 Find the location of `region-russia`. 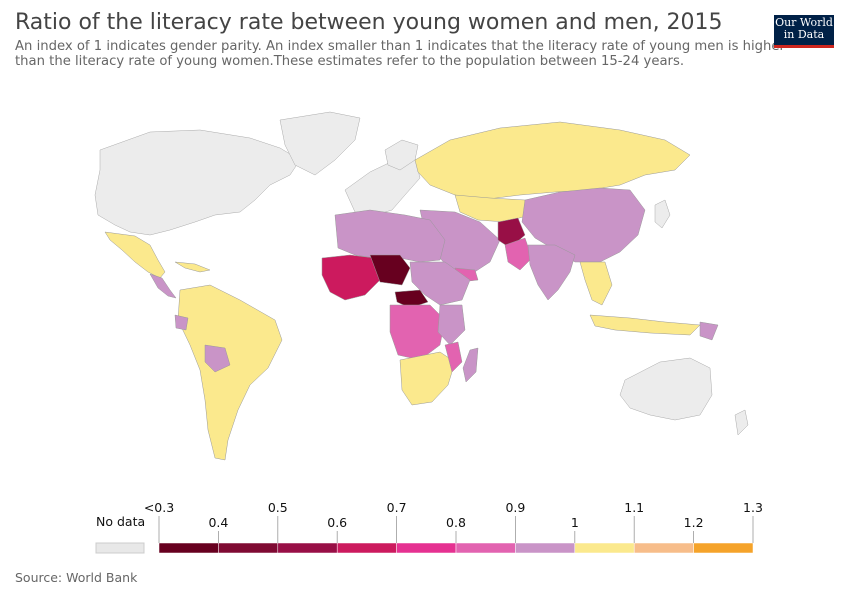

region-russia is located at coordinates (552, 161).